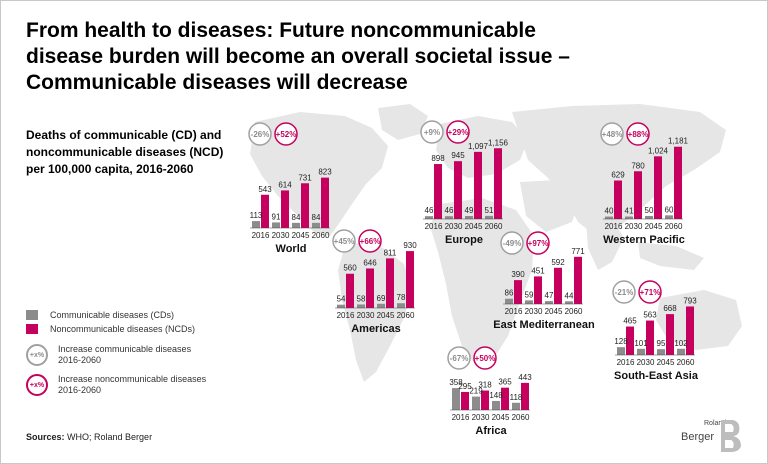 The height and width of the screenshot is (464, 768). I want to click on value-label-ncd: 898, so click(438, 158).